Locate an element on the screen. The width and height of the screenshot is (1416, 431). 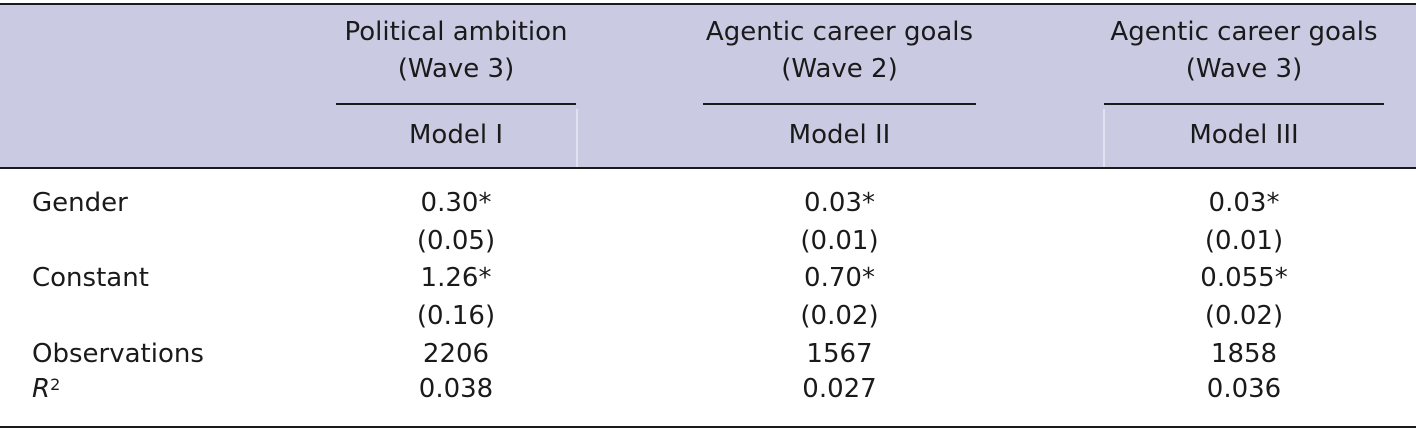
header-rule is located at coordinates (708, 168).